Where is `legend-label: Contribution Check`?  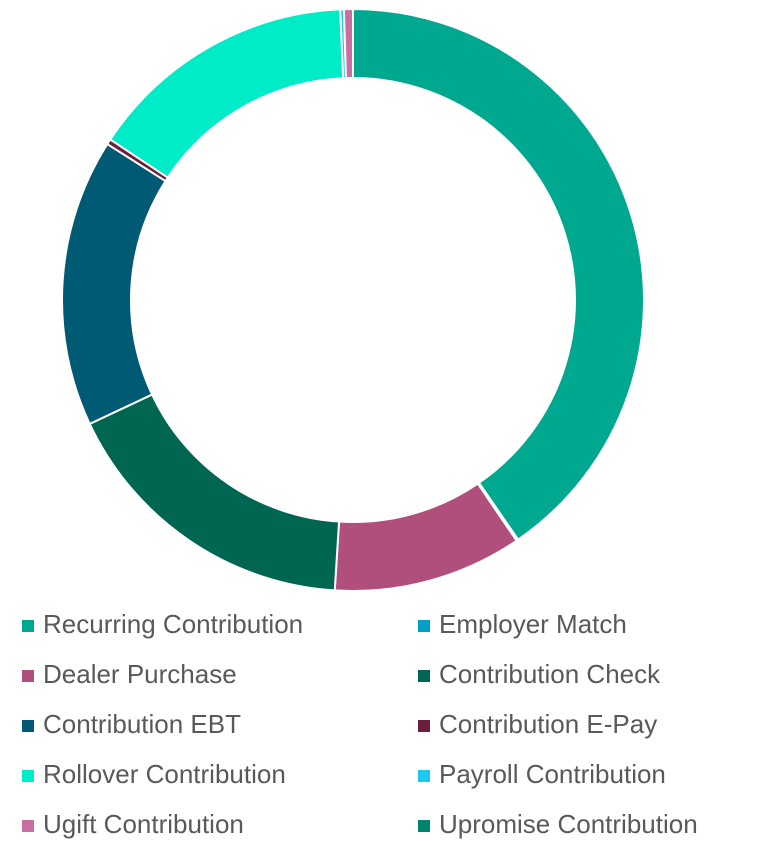 legend-label: Contribution Check is located at coordinates (550, 674).